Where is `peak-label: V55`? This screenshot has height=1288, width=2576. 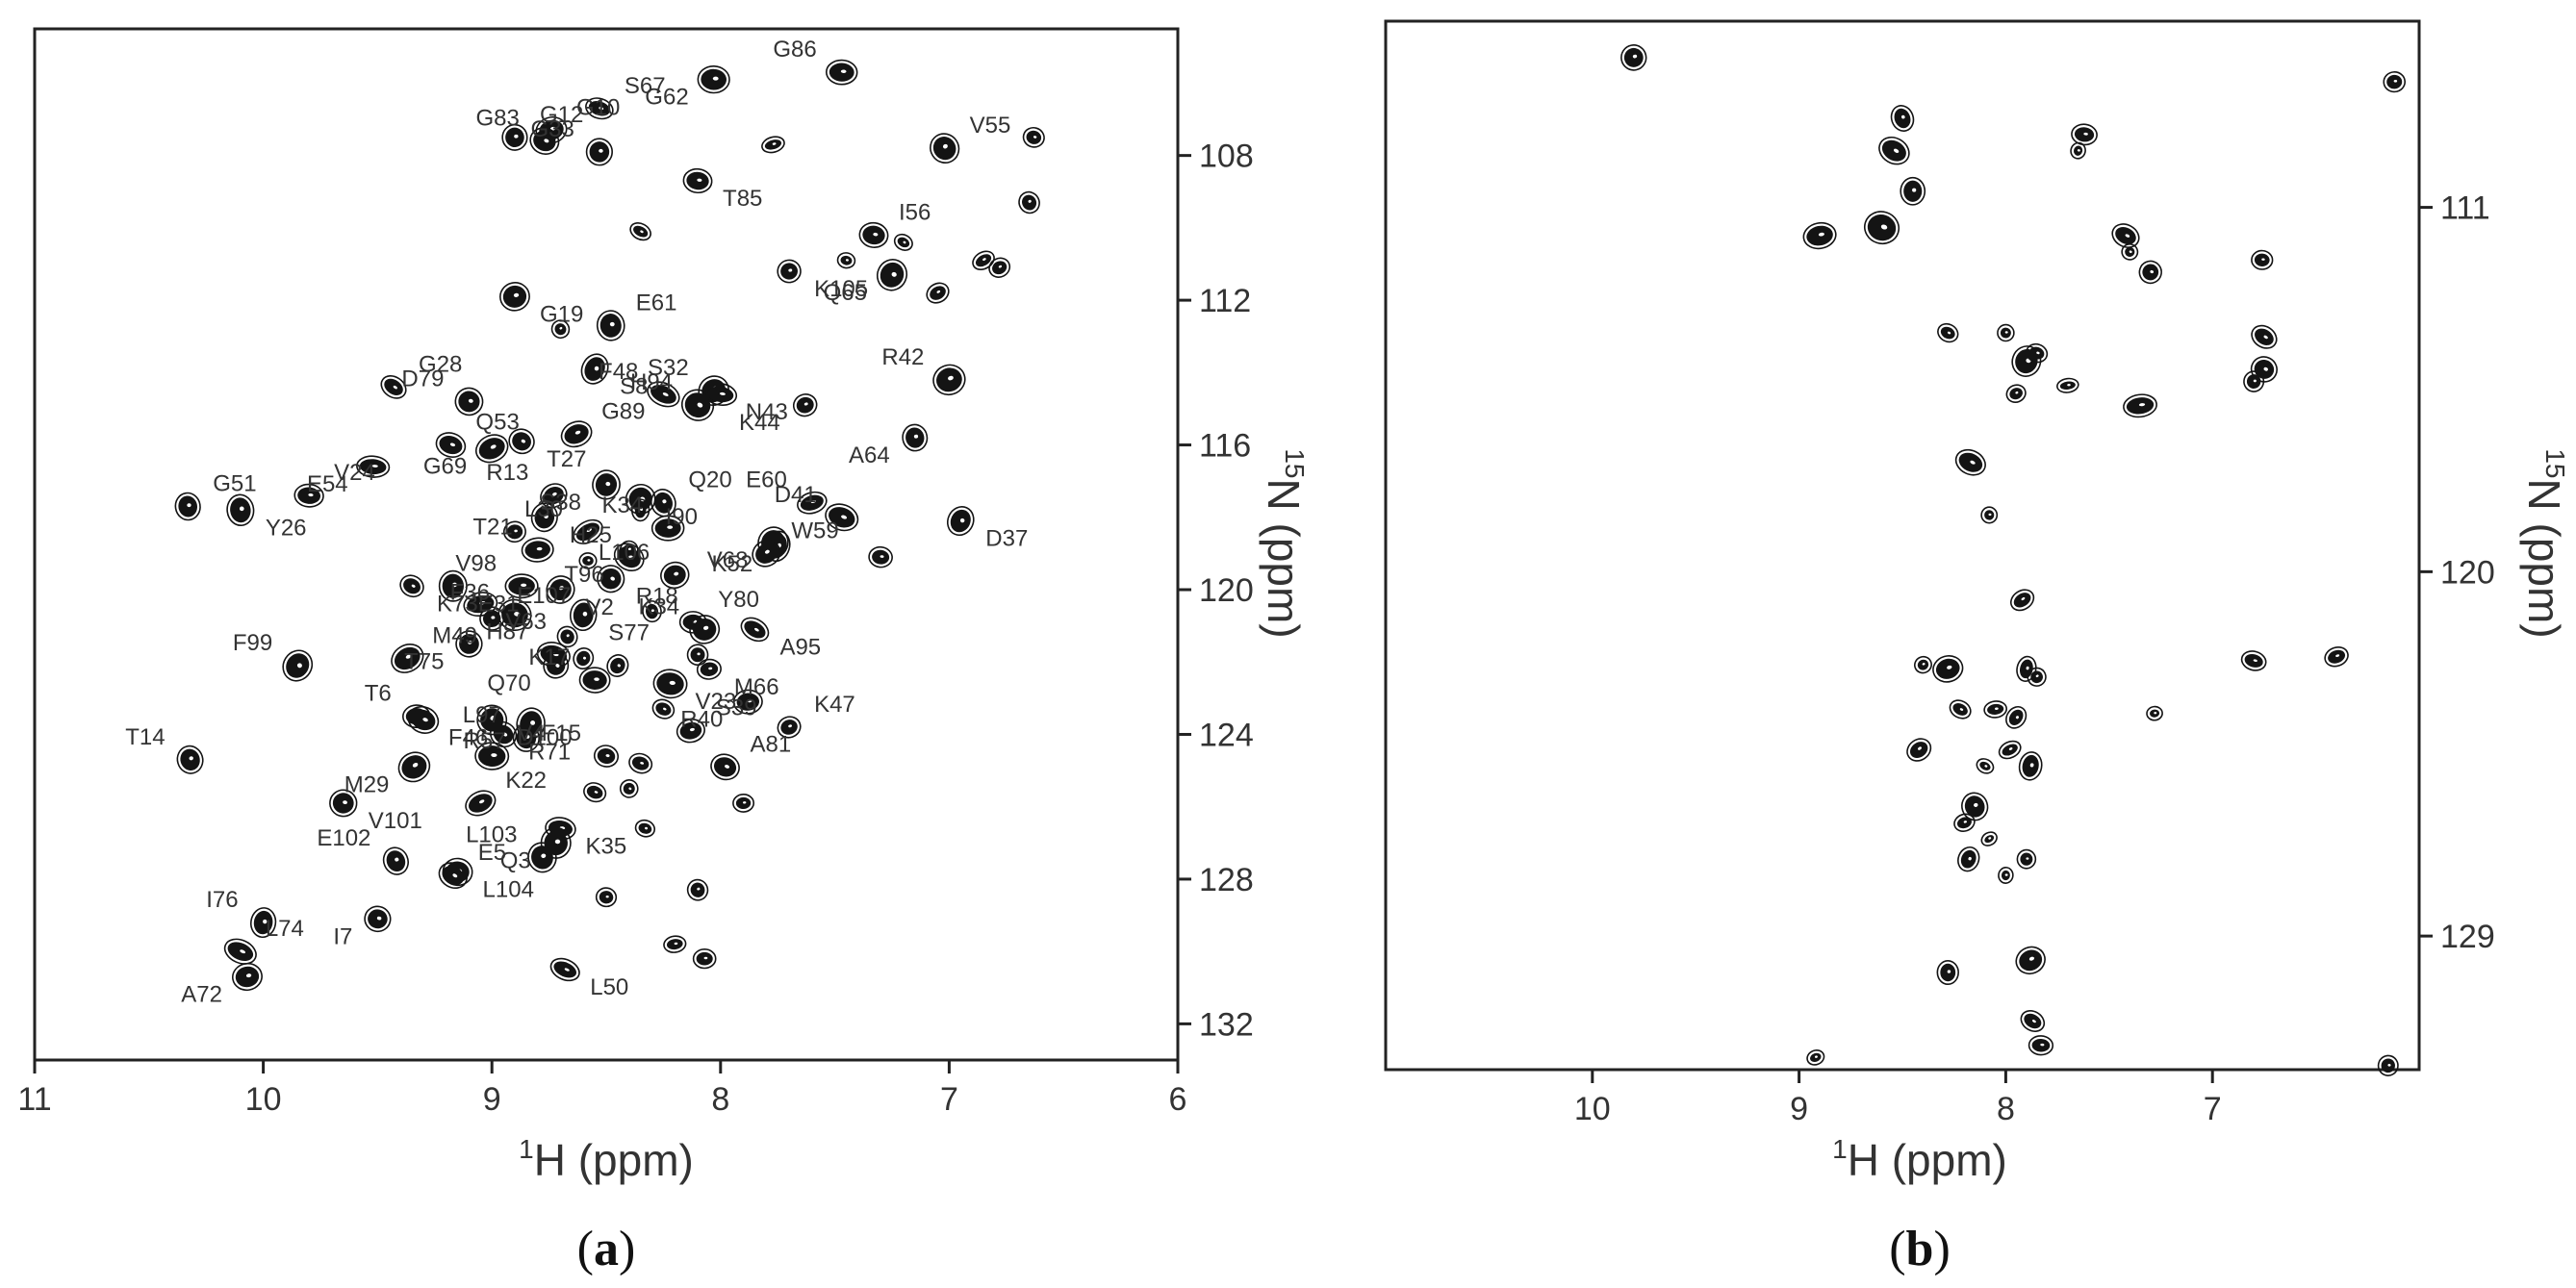
peak-label: V55 is located at coordinates (990, 126).